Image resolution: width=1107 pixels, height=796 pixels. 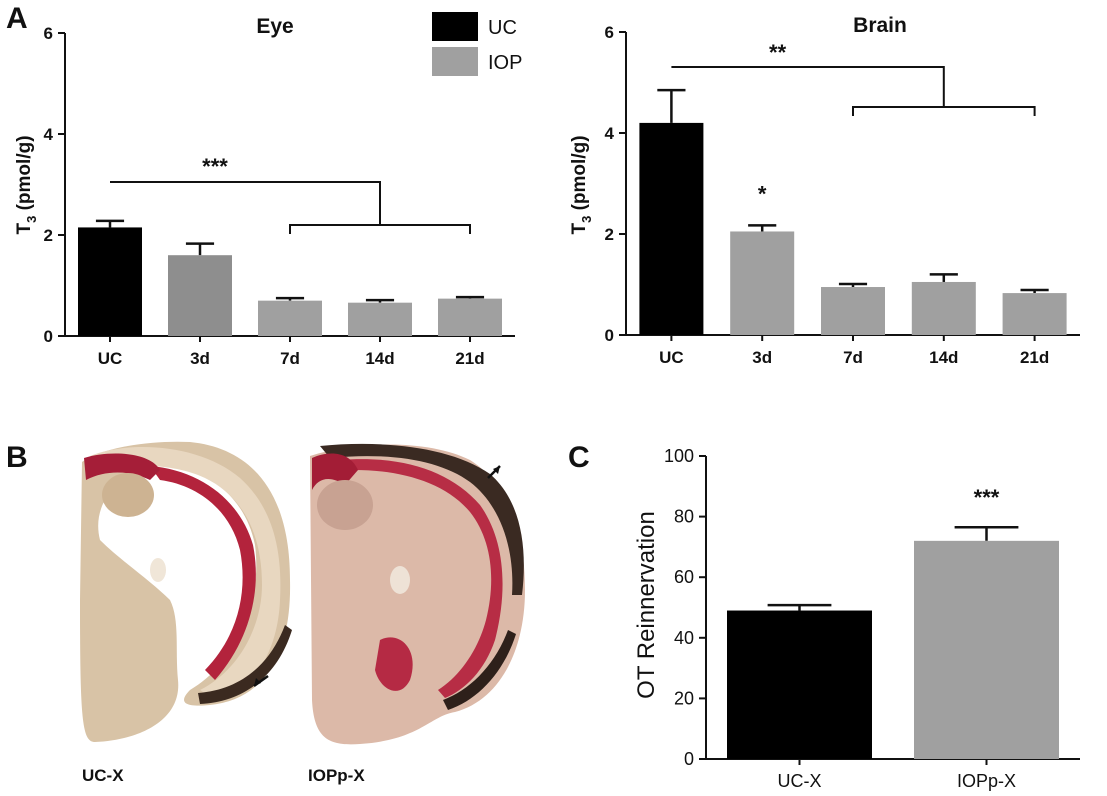 What do you see at coordinates (646, 605) in the screenshot?
I see `y-axis-label: OT Reinnervation` at bounding box center [646, 605].